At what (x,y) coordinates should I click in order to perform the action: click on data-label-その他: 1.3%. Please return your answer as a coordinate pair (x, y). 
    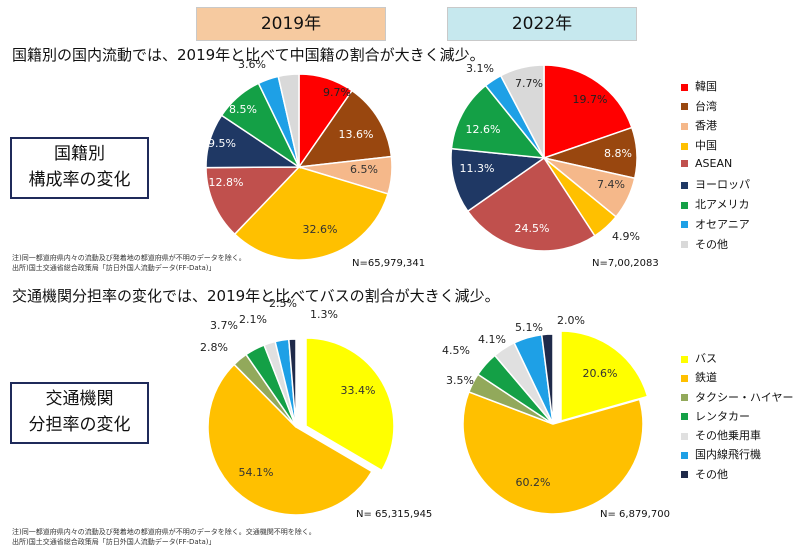
    Looking at the image, I should click on (324, 314).